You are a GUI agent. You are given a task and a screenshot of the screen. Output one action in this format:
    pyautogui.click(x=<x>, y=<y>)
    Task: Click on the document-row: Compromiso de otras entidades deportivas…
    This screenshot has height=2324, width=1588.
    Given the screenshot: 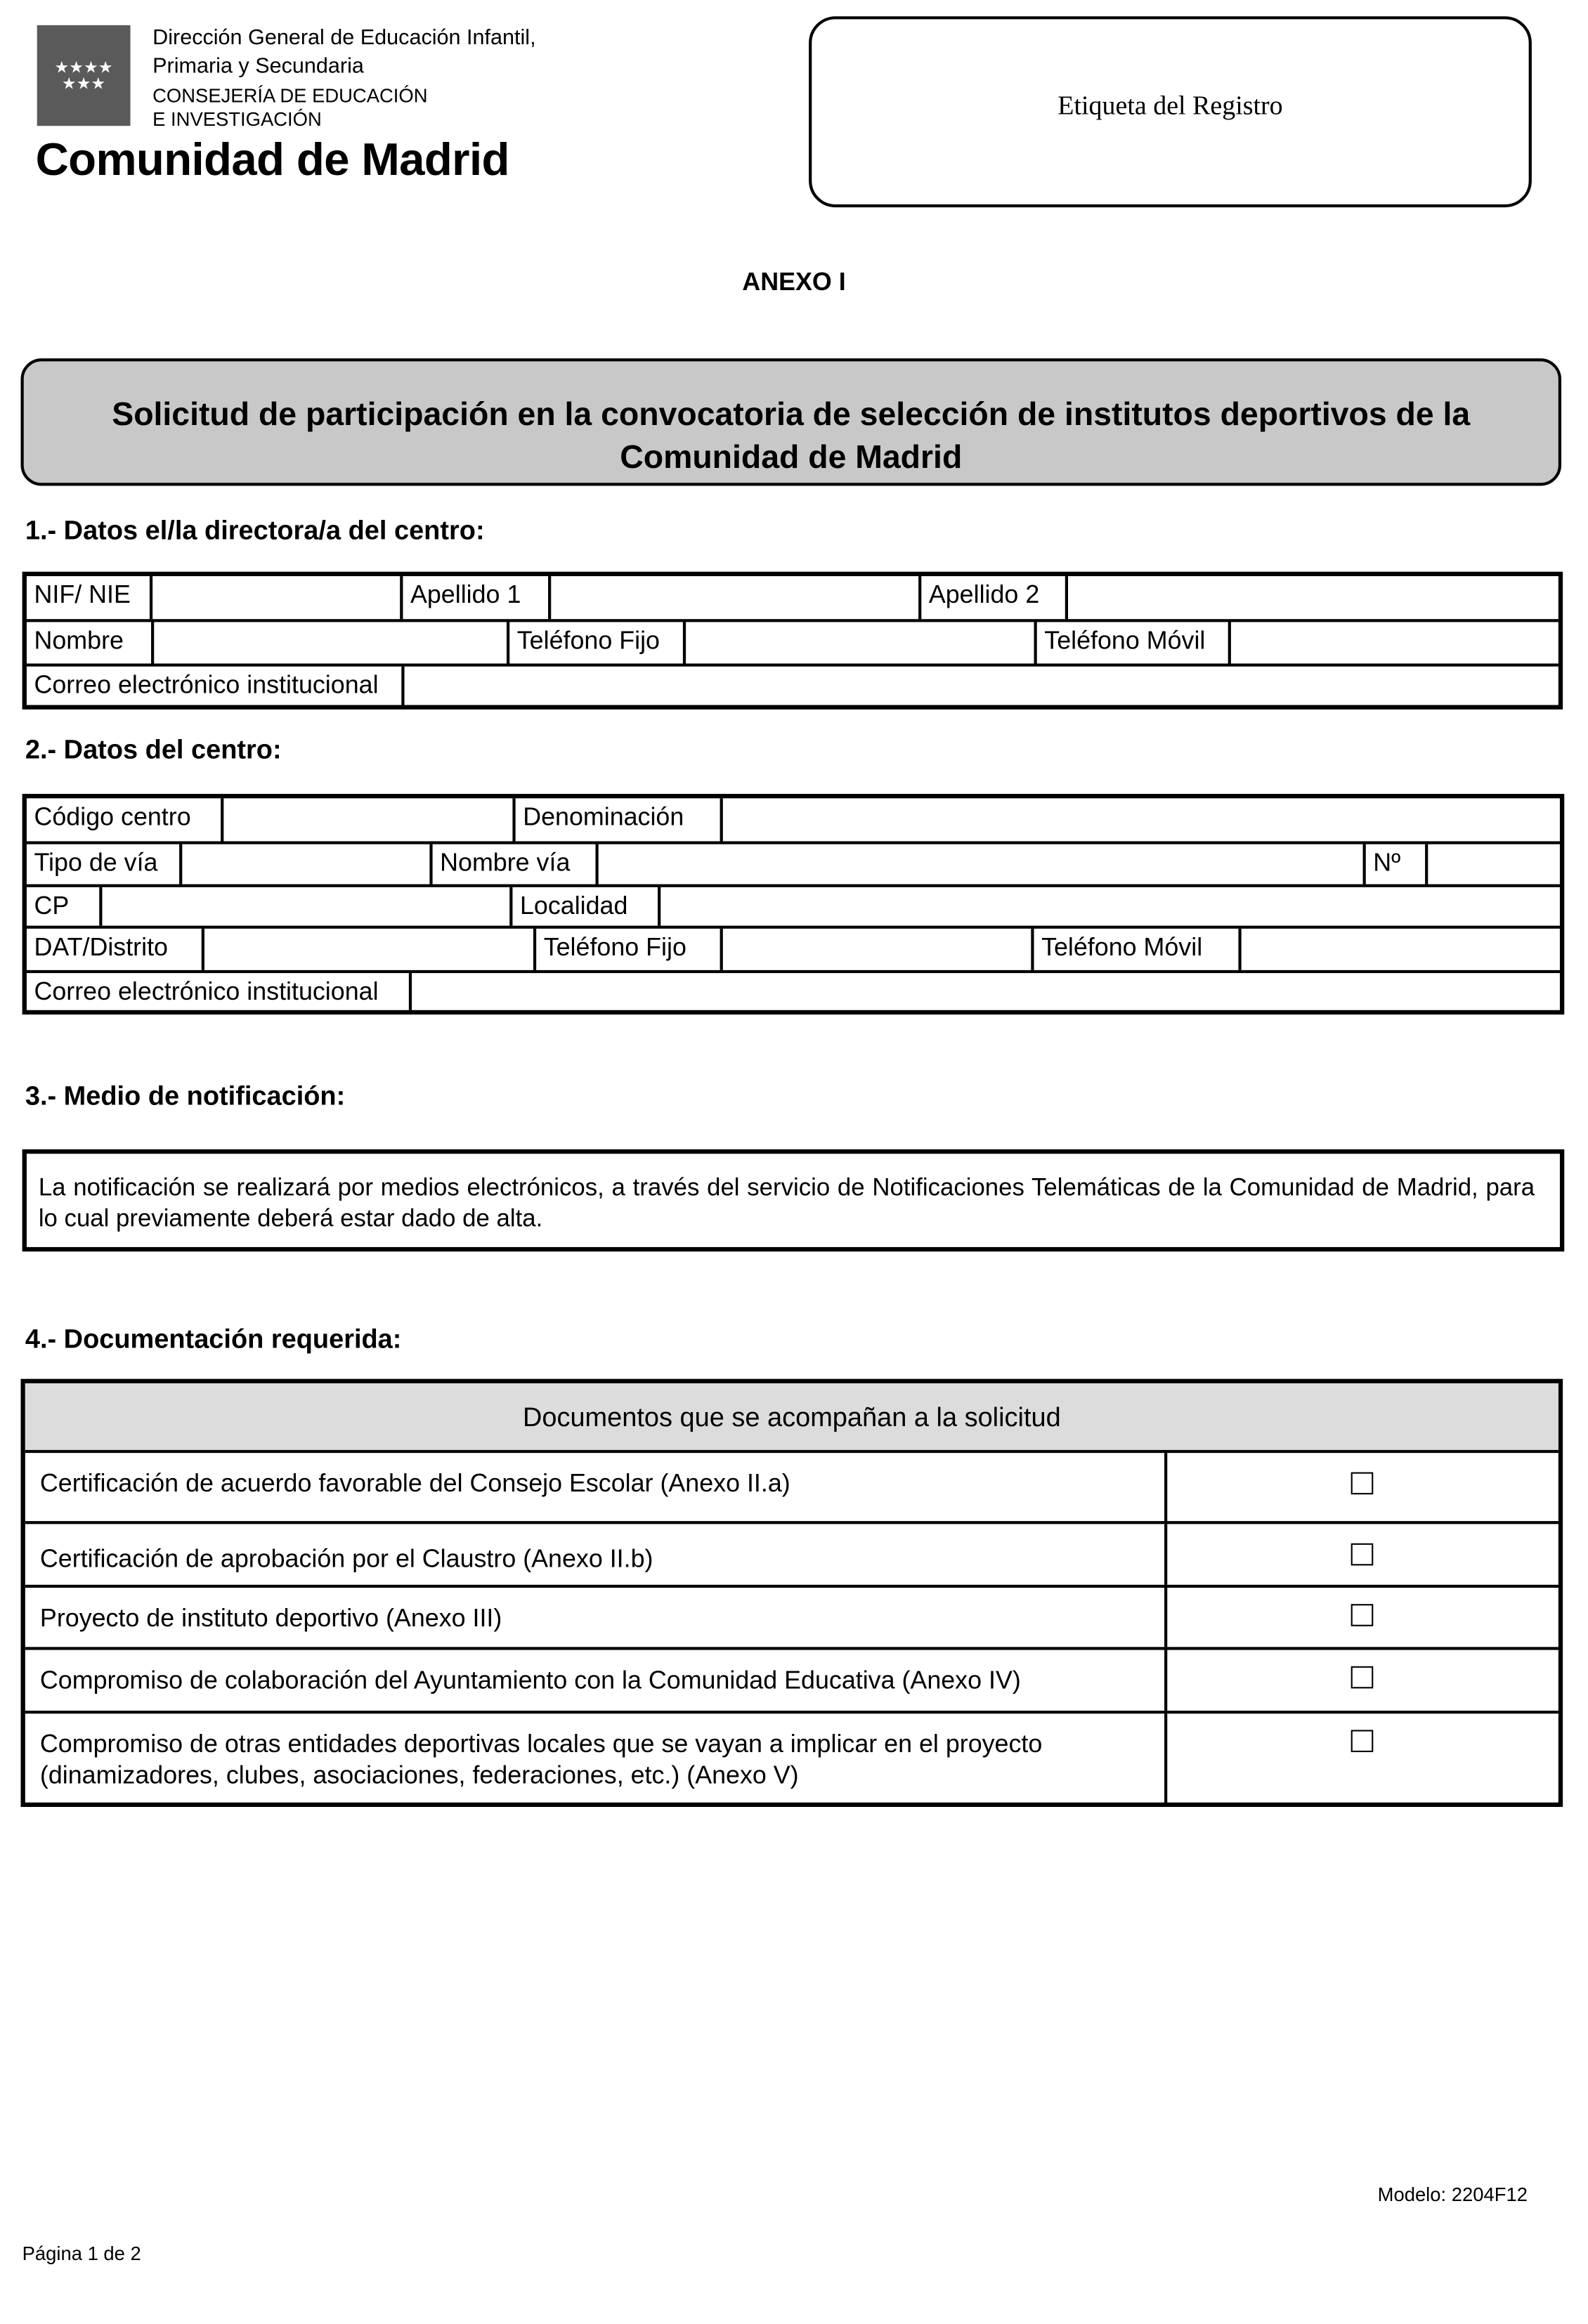 What is the action you would take?
    pyautogui.click(x=791, y=1759)
    